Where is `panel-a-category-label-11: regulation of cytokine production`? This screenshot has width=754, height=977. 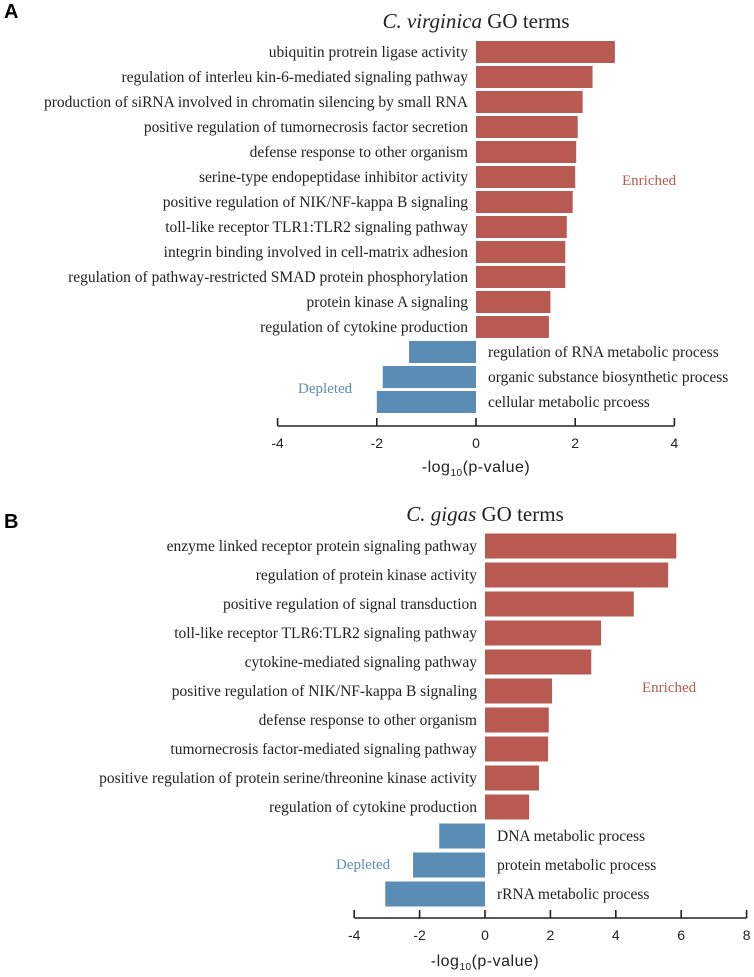
panel-a-category-label-11: regulation of cytokine production is located at coordinates (364, 327).